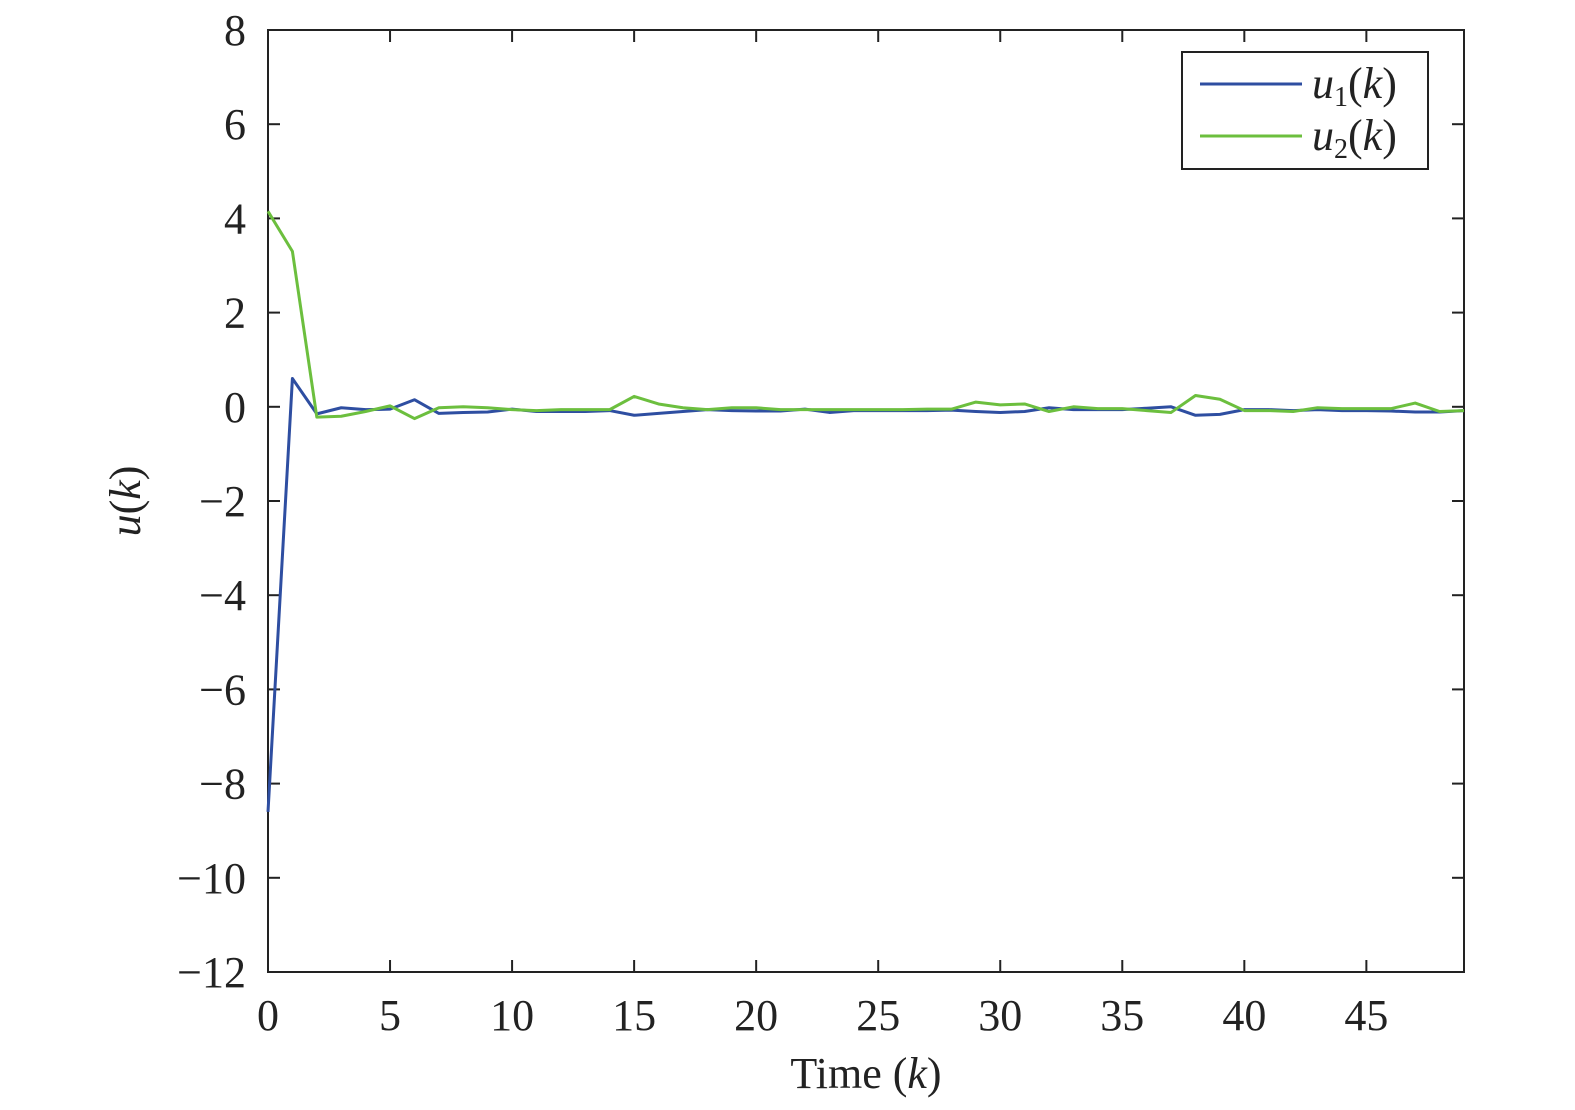  What do you see at coordinates (125, 473) in the screenshot?
I see `y-axis-label-paren-close: )` at bounding box center [125, 473].